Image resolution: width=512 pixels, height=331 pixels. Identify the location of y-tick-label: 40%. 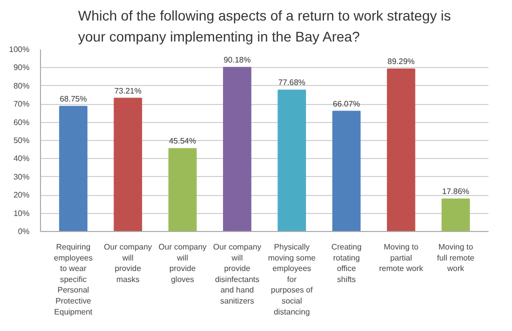
(21, 159).